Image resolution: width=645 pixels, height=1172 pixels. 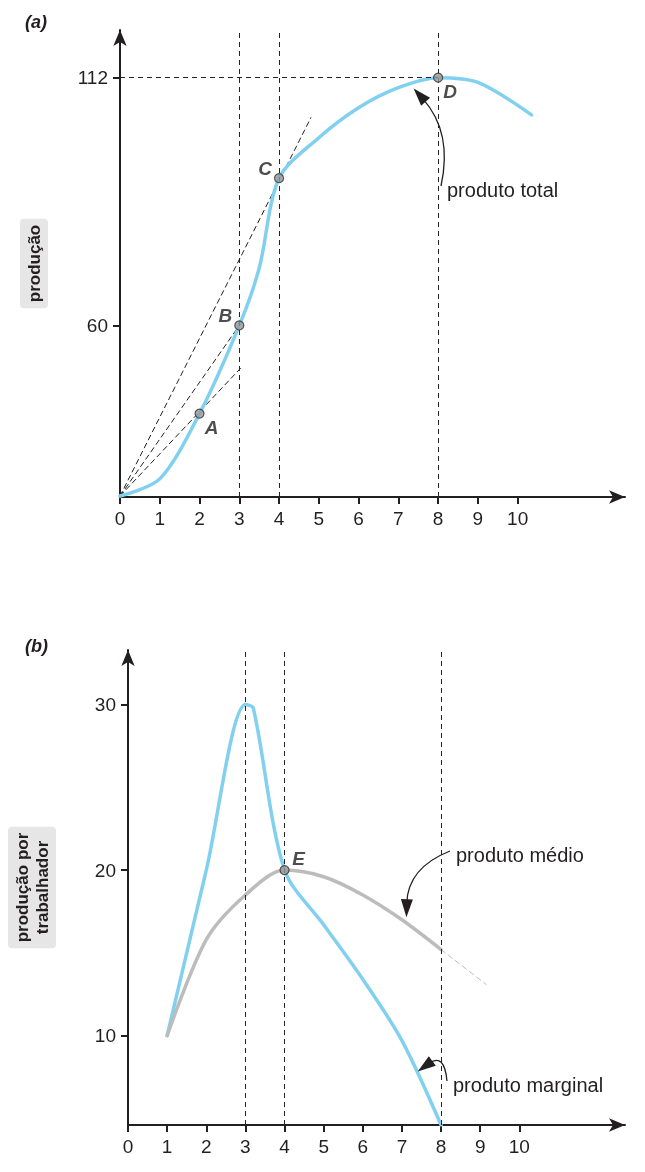 I want to click on chart-title: (b), so click(x=36, y=646).